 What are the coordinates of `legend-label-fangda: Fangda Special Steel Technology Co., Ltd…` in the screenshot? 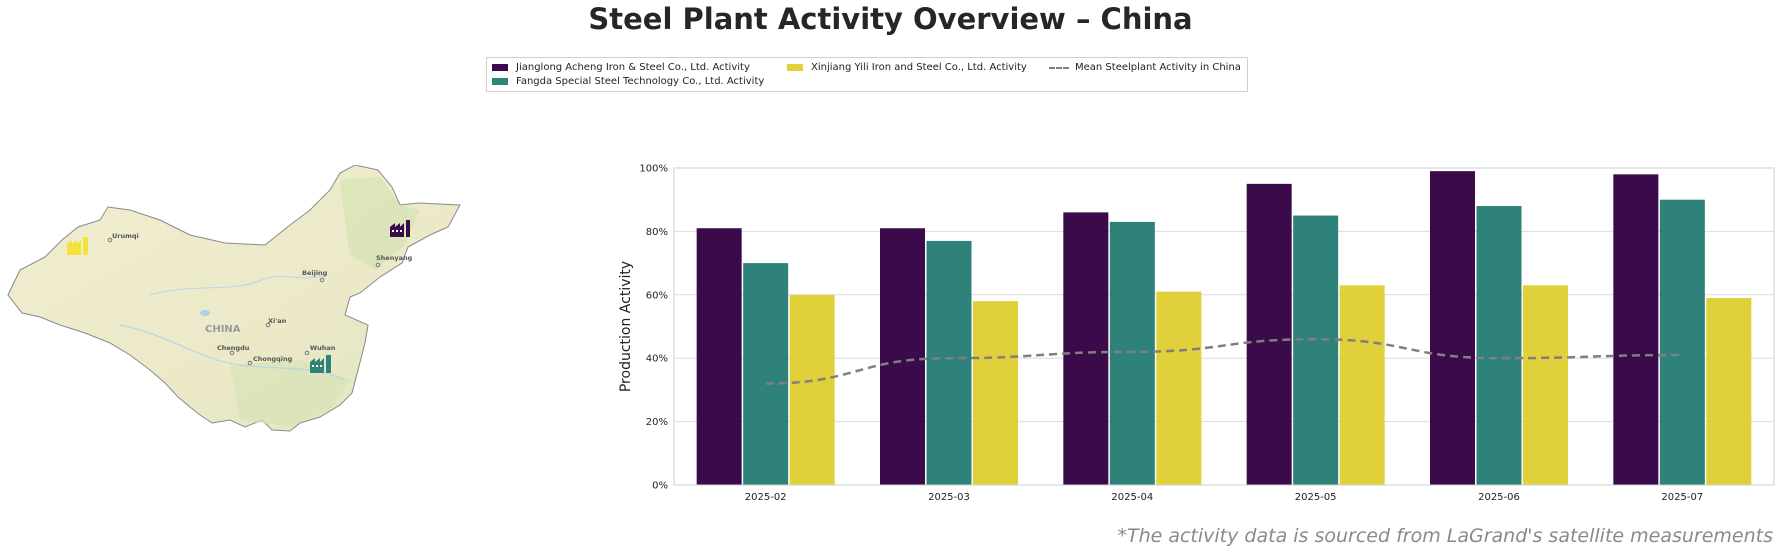 It's located at (640, 81).